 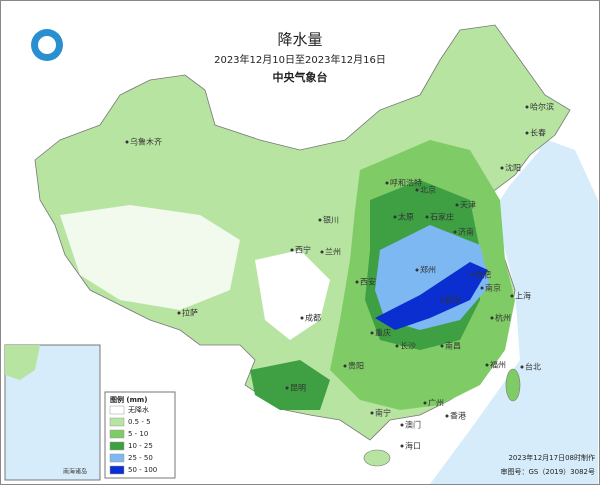 What do you see at coordinates (523, 296) in the screenshot?
I see `city-label: 上海` at bounding box center [523, 296].